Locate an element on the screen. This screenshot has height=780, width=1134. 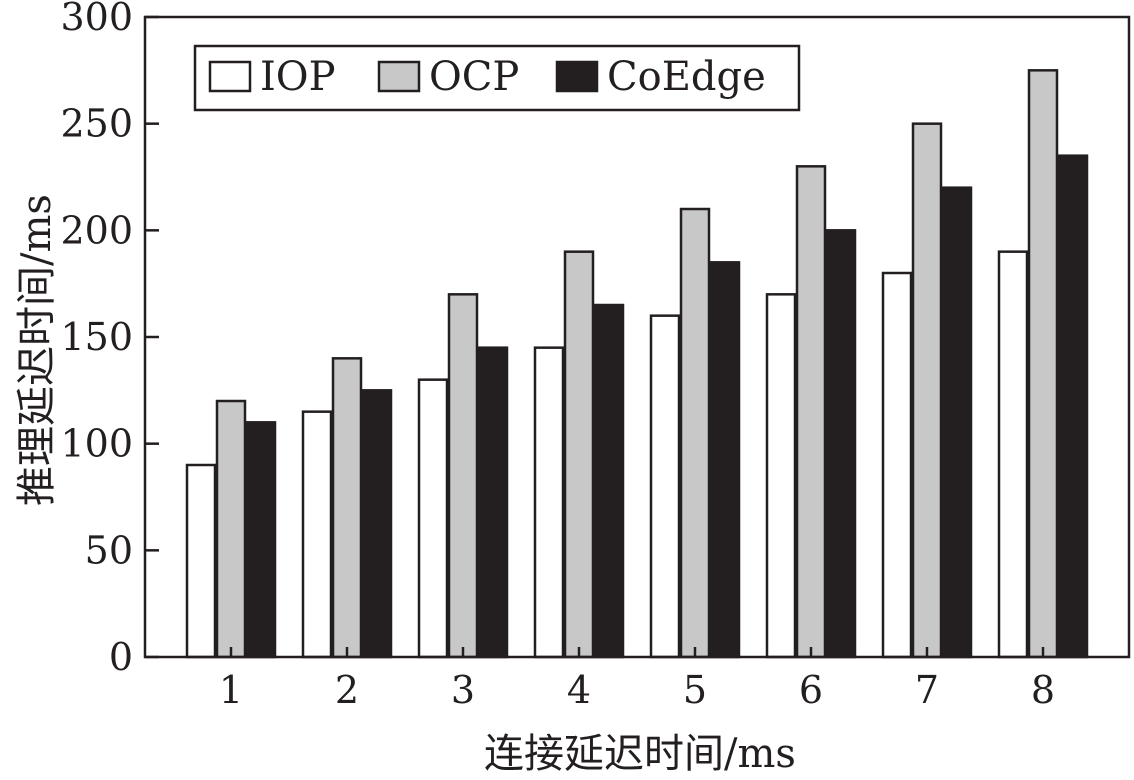
x-tick-label: 8 is located at coordinates (1043, 690).